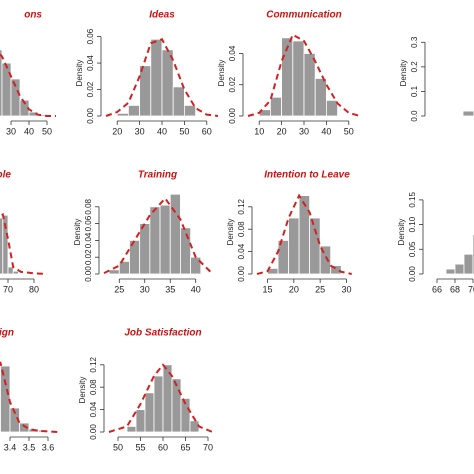 The width and height of the screenshot is (474, 474). I want to click on chart-title: Job Satisfaction, so click(162, 333).